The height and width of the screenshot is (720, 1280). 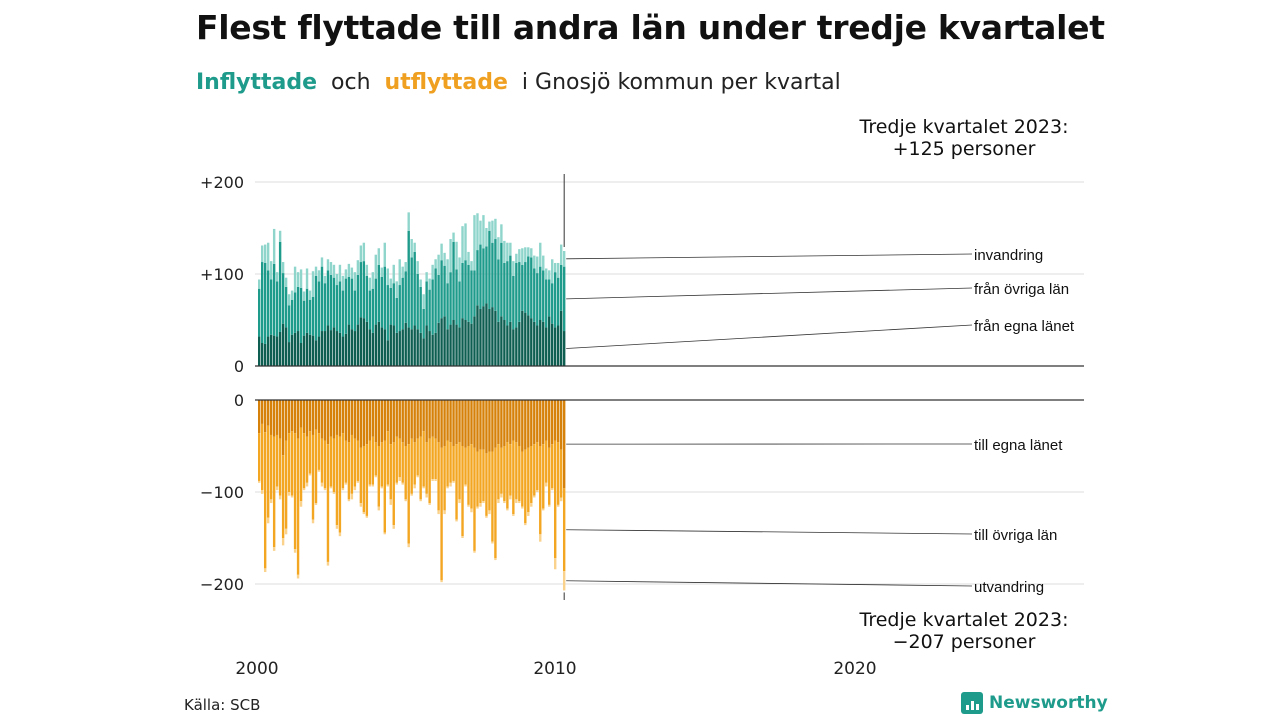 What do you see at coordinates (964, 642) in the screenshot?
I see `annotation-bottom-line2: −207 personer` at bounding box center [964, 642].